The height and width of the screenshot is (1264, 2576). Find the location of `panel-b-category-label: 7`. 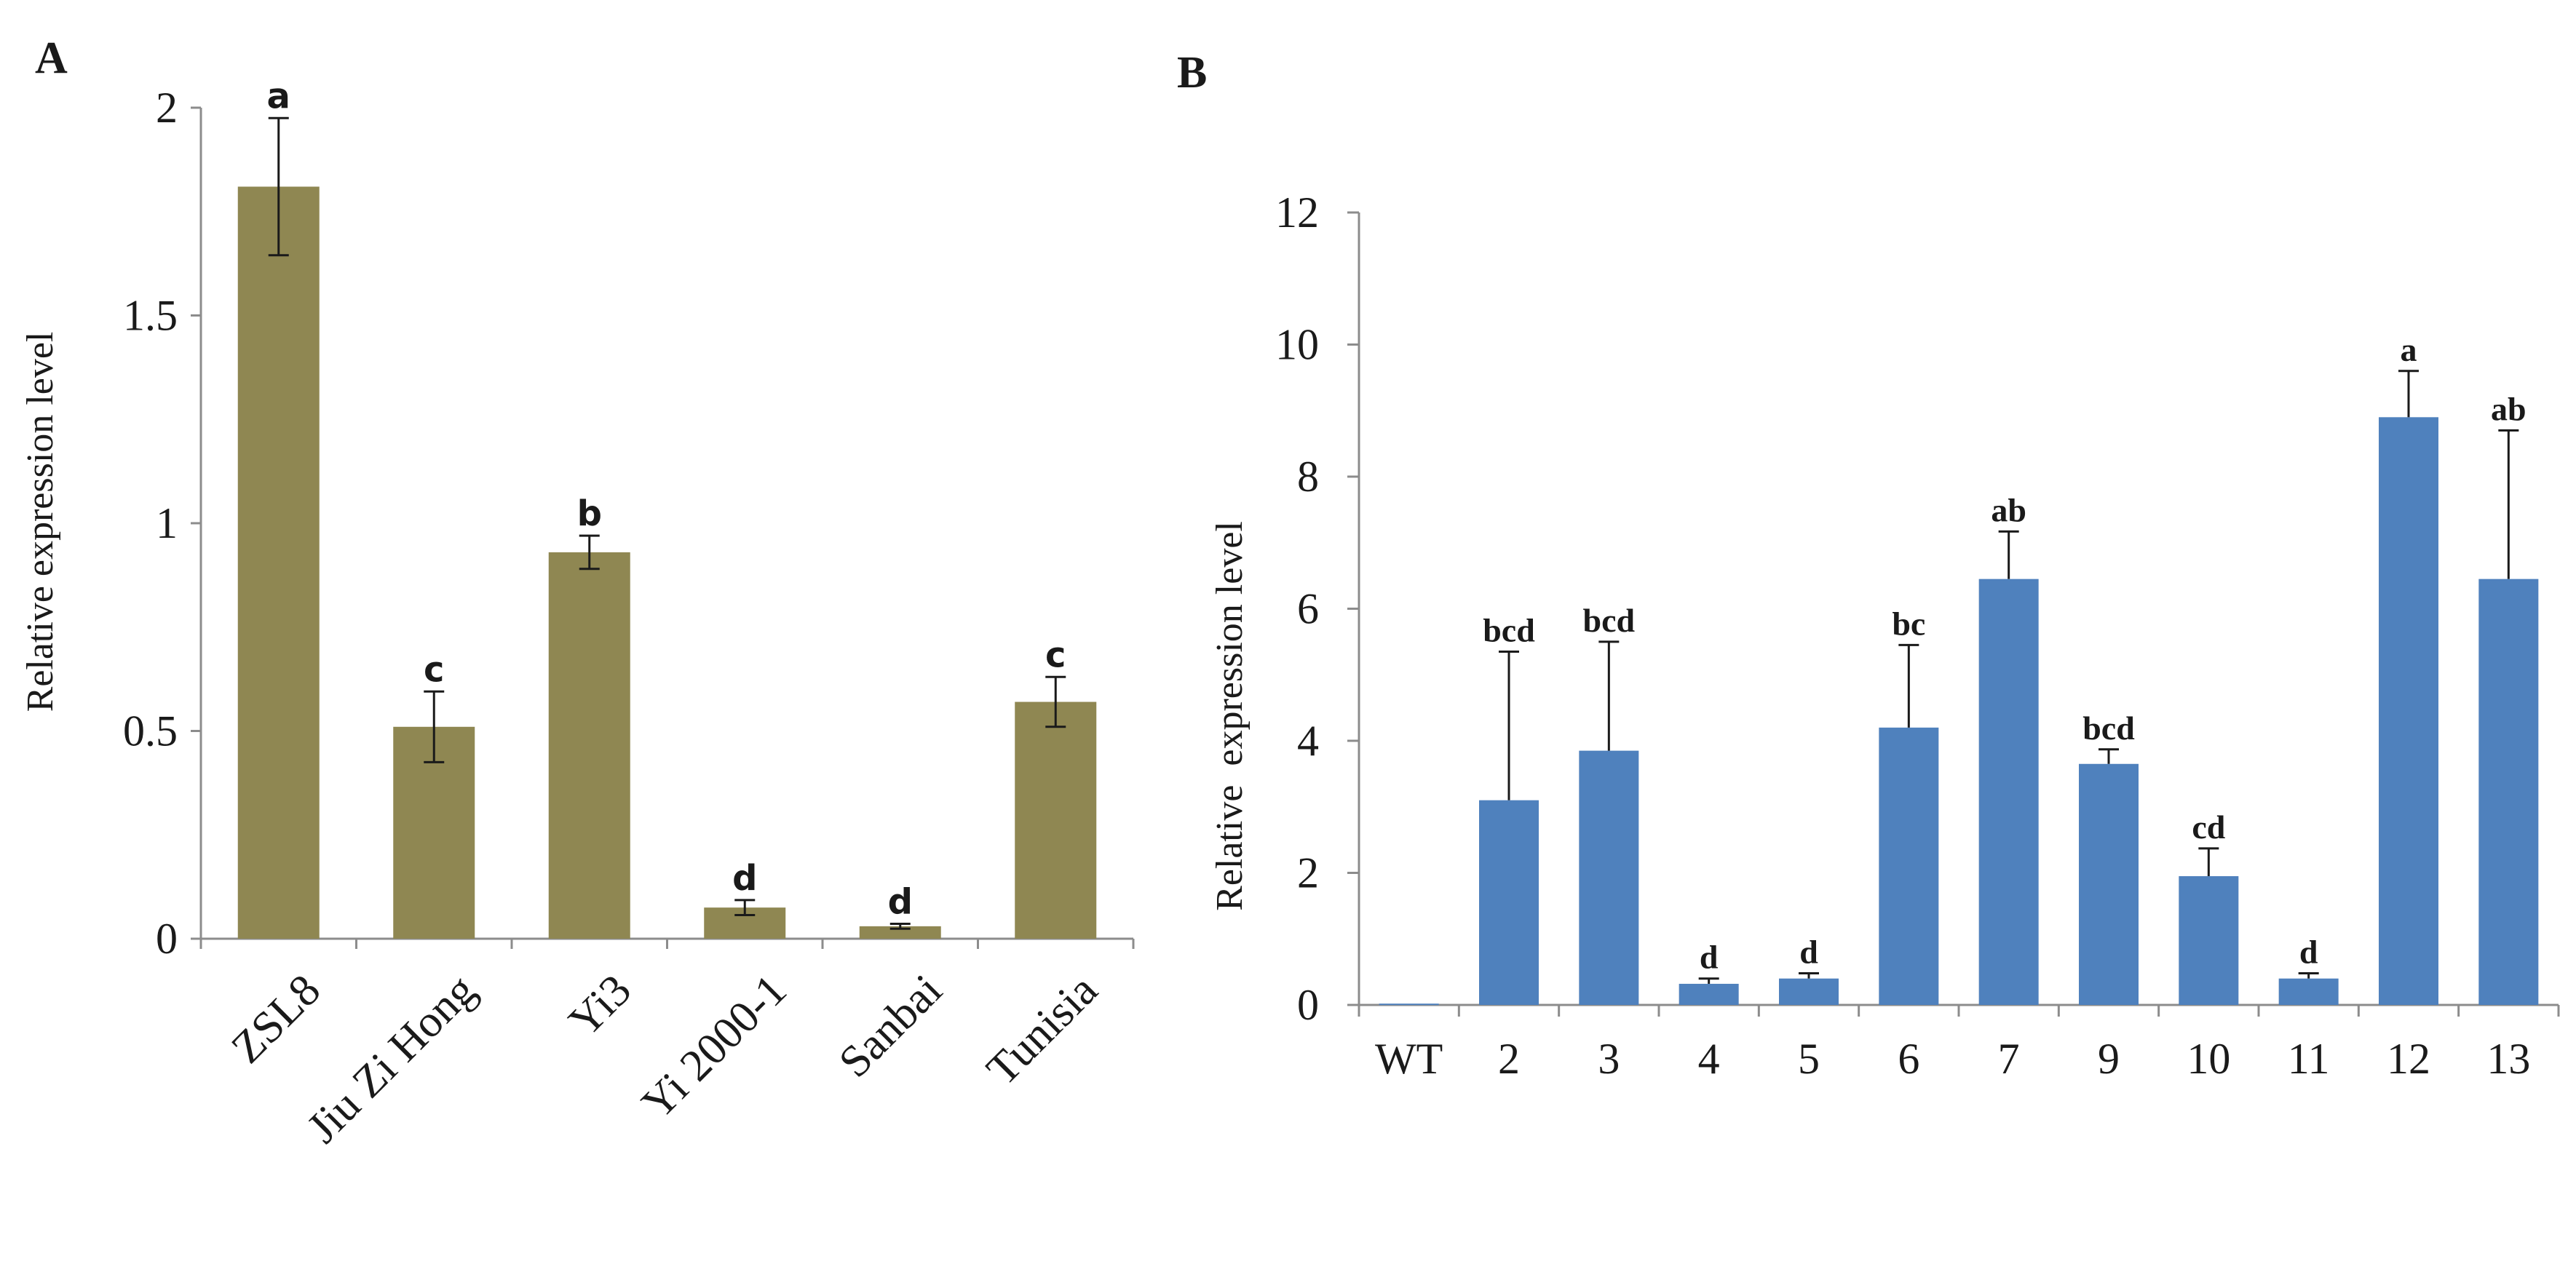

panel-b-category-label: 7 is located at coordinates (2009, 1059).